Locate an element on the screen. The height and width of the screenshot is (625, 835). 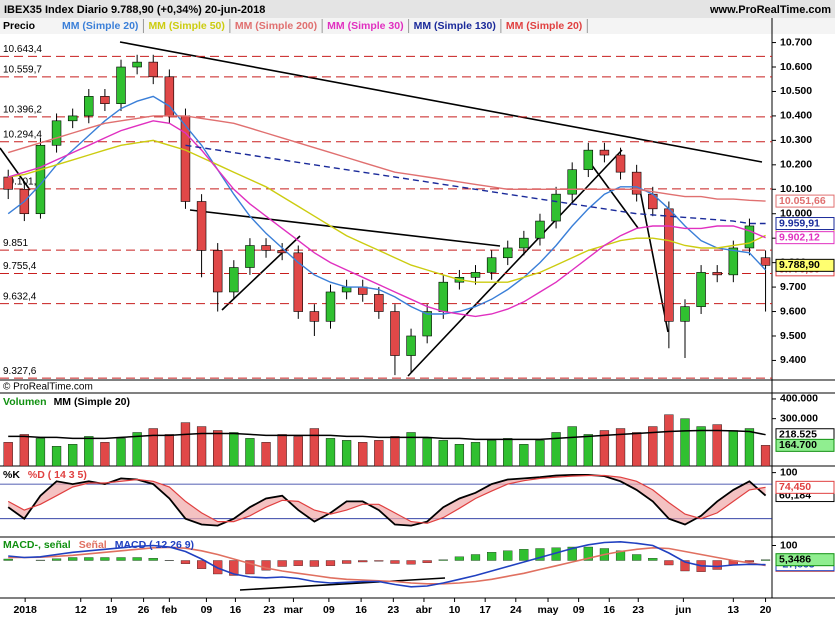
level-label: 10.643,4 is located at coordinates (22, 49).